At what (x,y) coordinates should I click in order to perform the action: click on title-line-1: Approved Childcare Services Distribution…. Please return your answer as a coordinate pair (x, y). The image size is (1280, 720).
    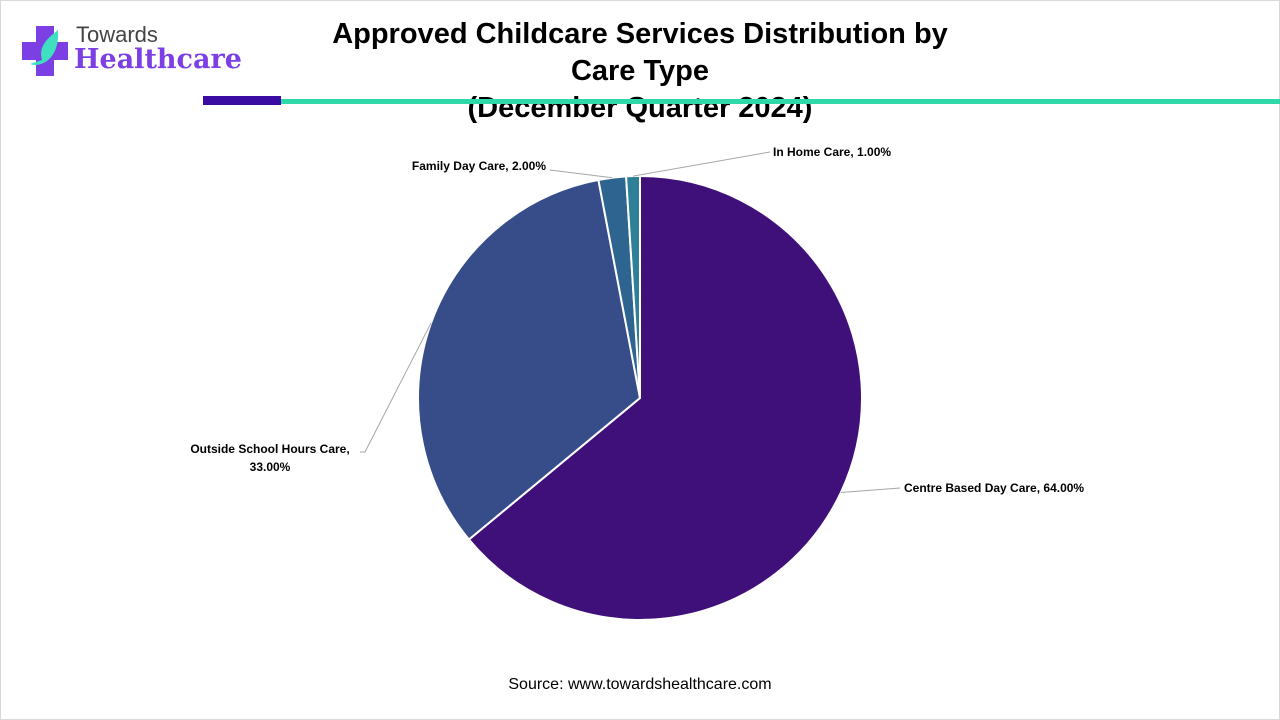
    Looking at the image, I should click on (640, 52).